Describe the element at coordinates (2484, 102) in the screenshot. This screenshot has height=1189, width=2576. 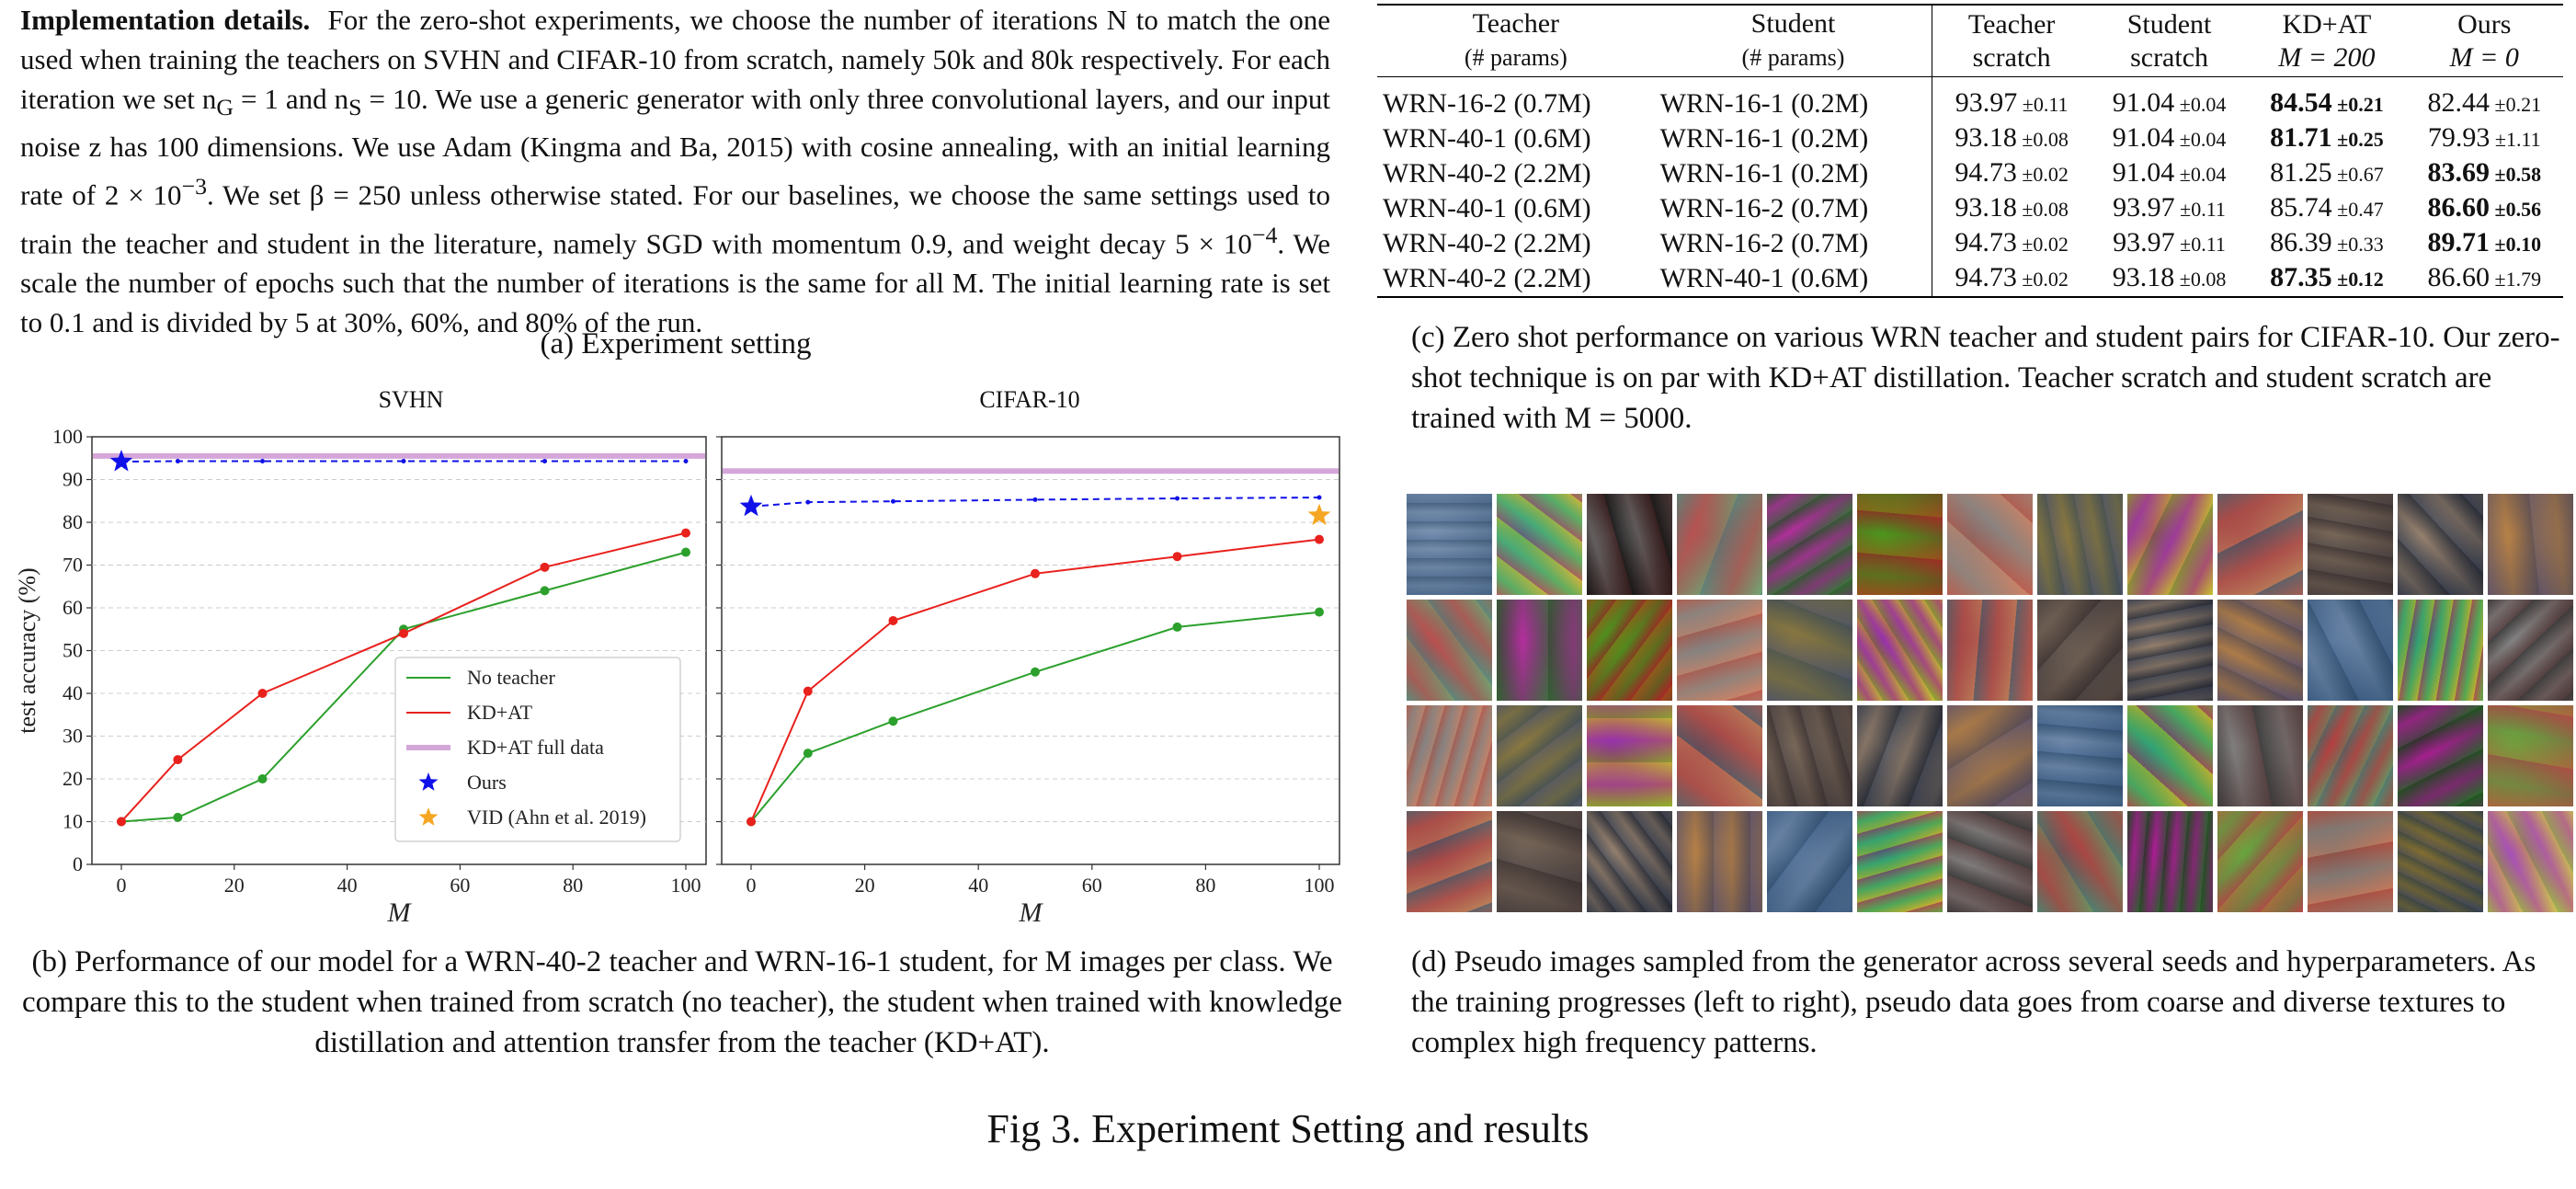
I see `cell-ours: 82.44 ±0.21` at that location.